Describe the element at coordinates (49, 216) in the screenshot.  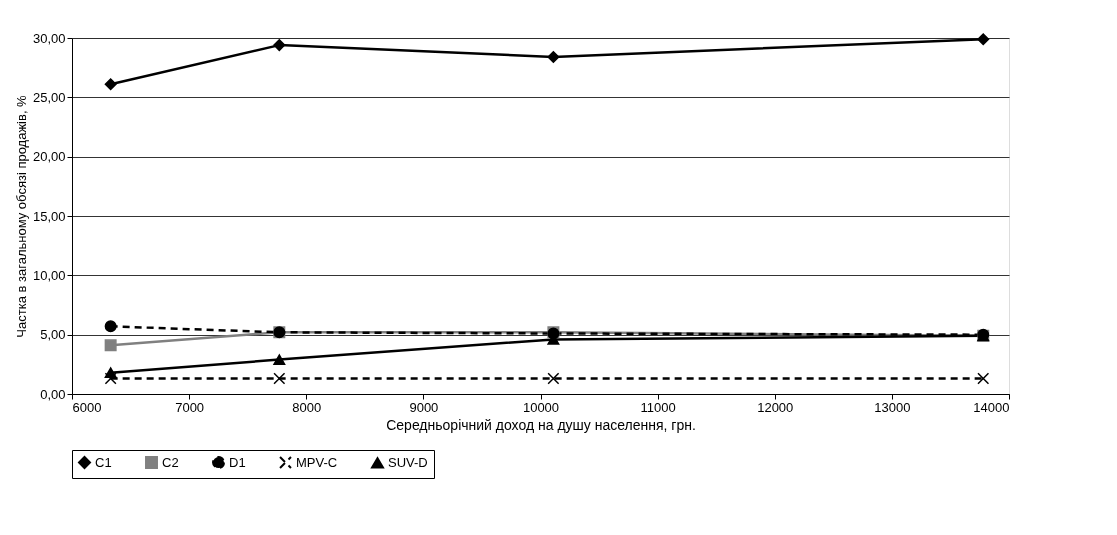
I see `y-tick-label: 15,00` at that location.